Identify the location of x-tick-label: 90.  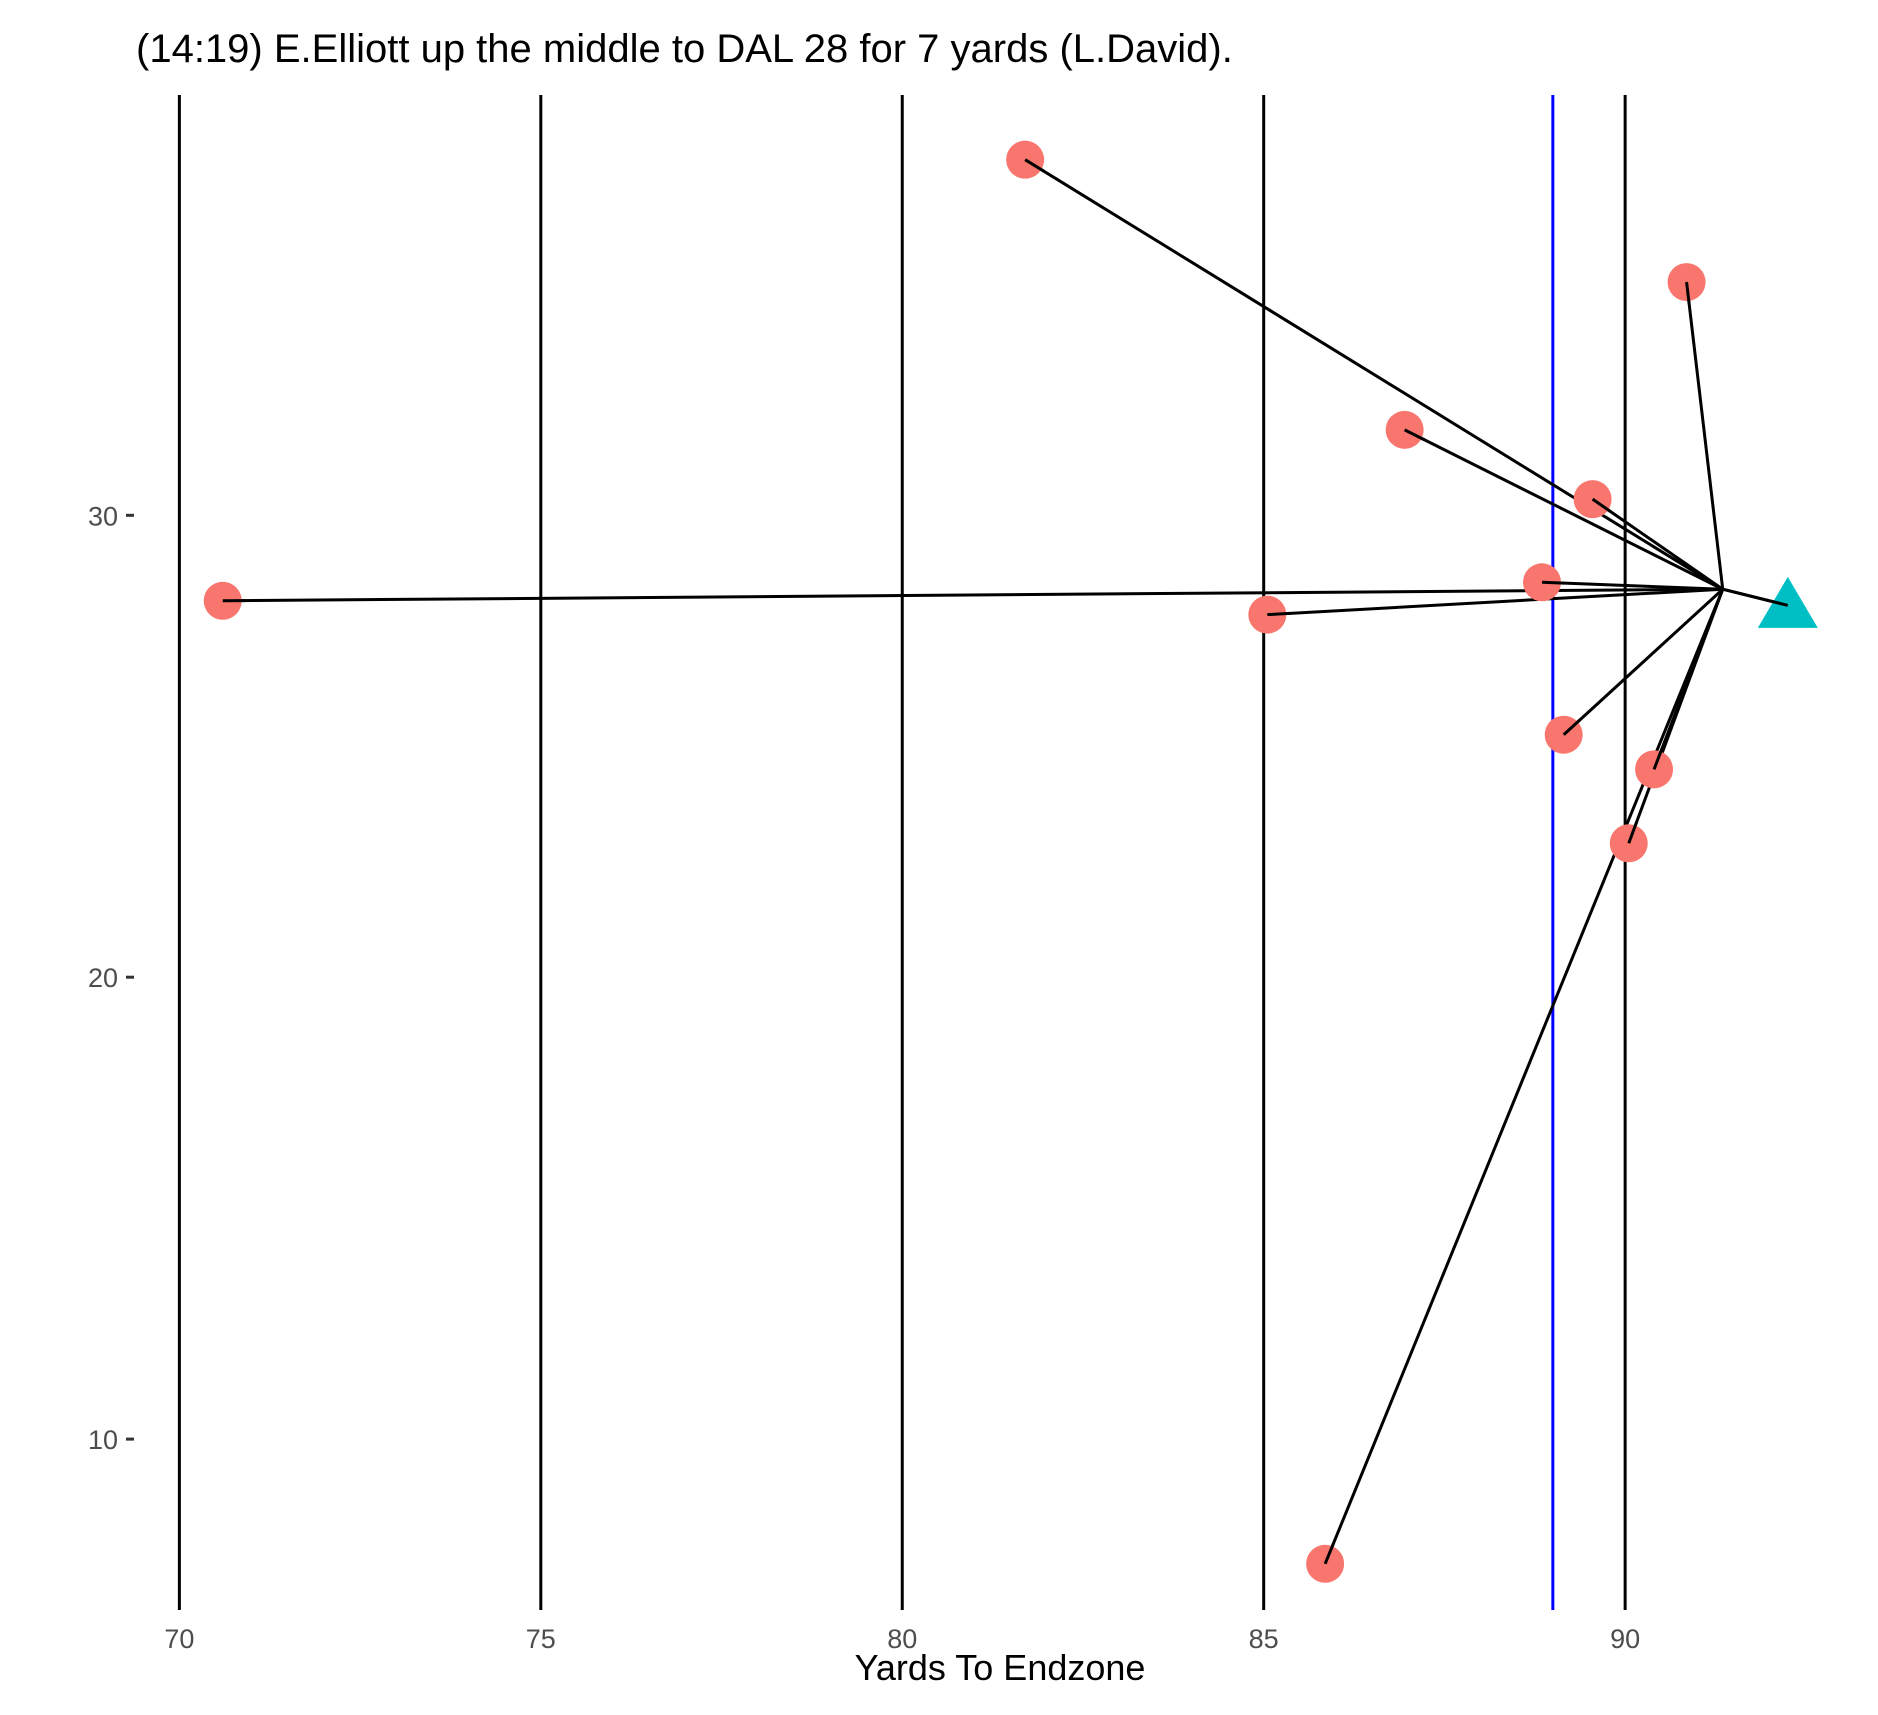
(1625, 1639).